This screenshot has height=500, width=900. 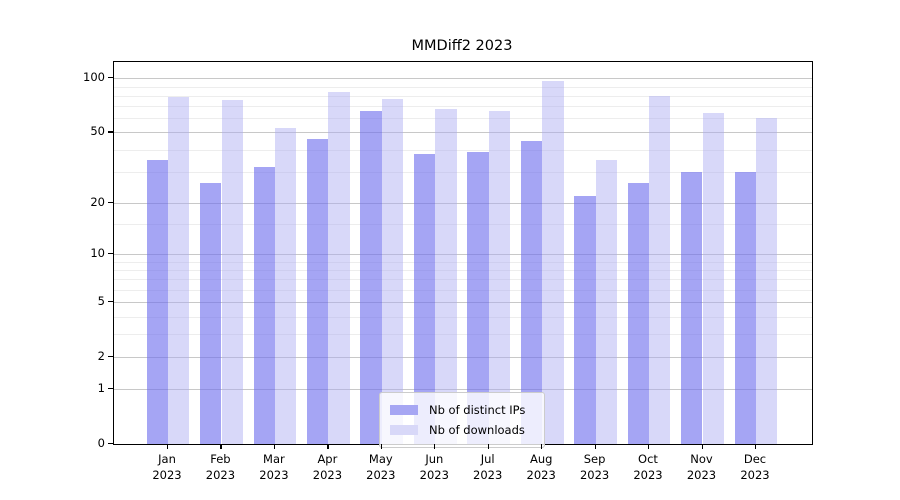 What do you see at coordinates (327, 467) in the screenshot?
I see `x-tick-label: Apr 2023` at bounding box center [327, 467].